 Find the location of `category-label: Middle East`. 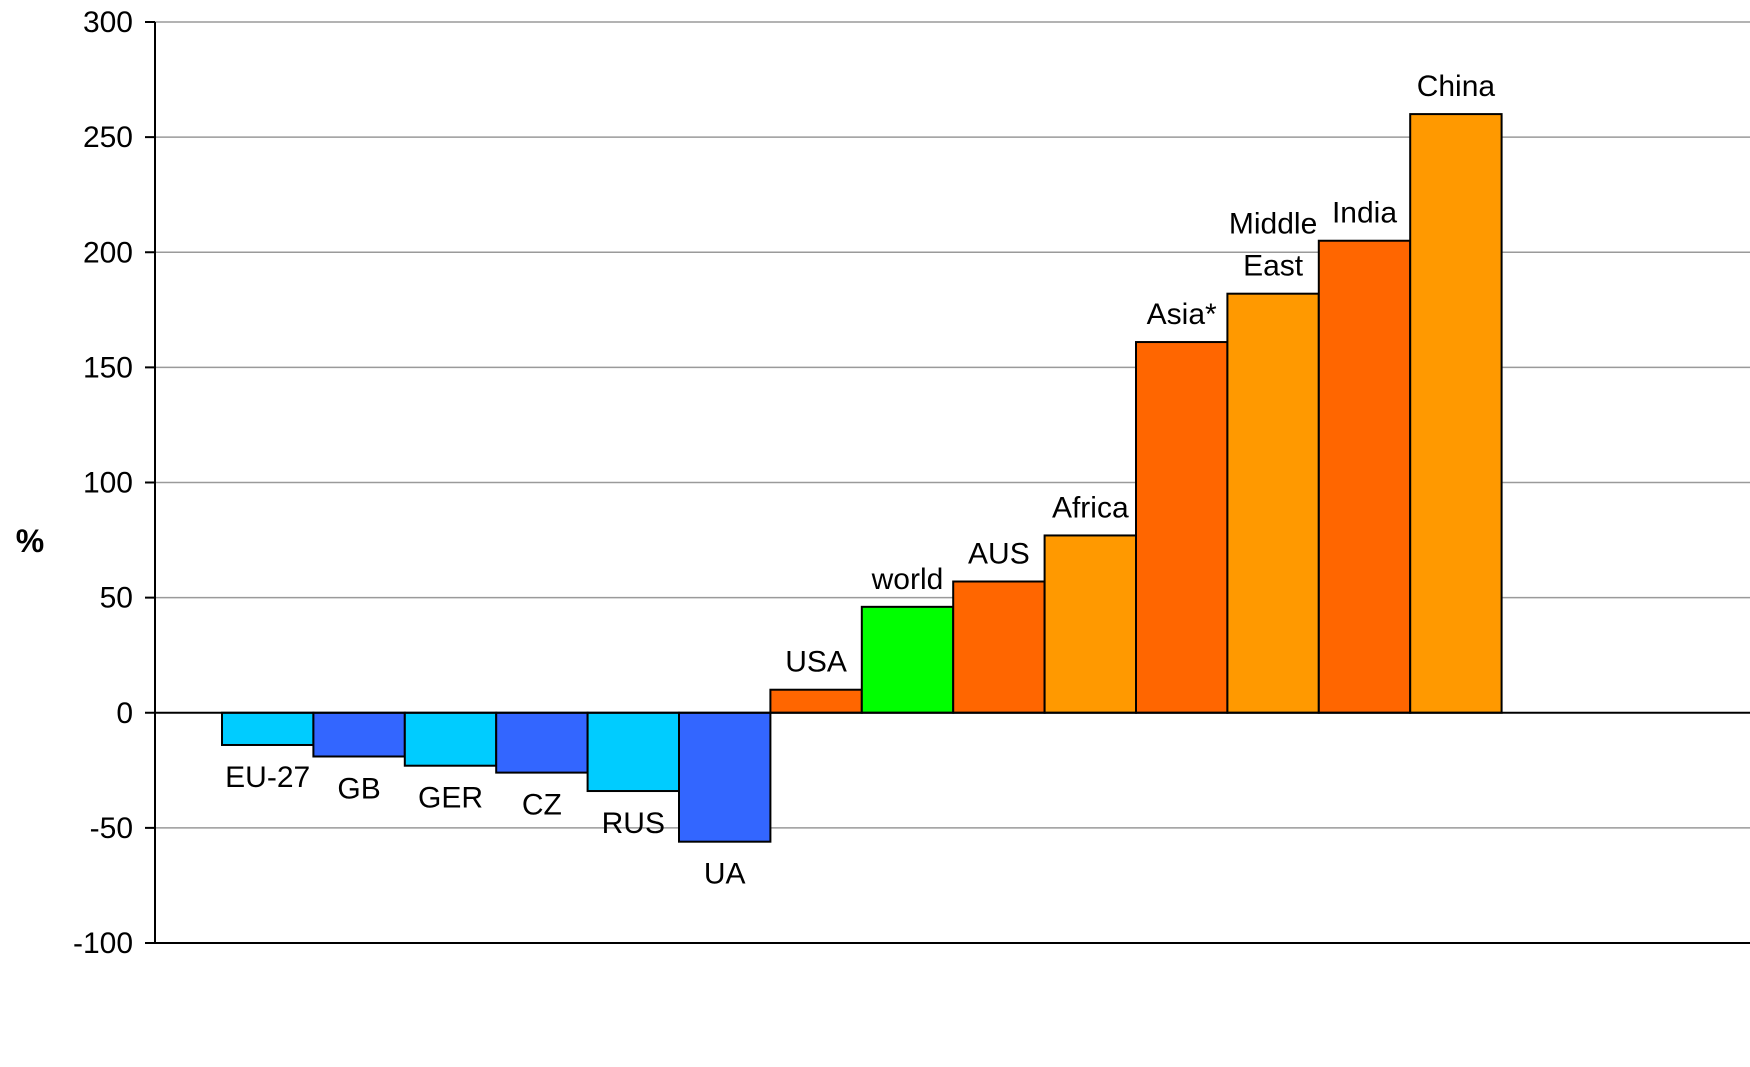

category-label: Middle East is located at coordinates (1273, 245).